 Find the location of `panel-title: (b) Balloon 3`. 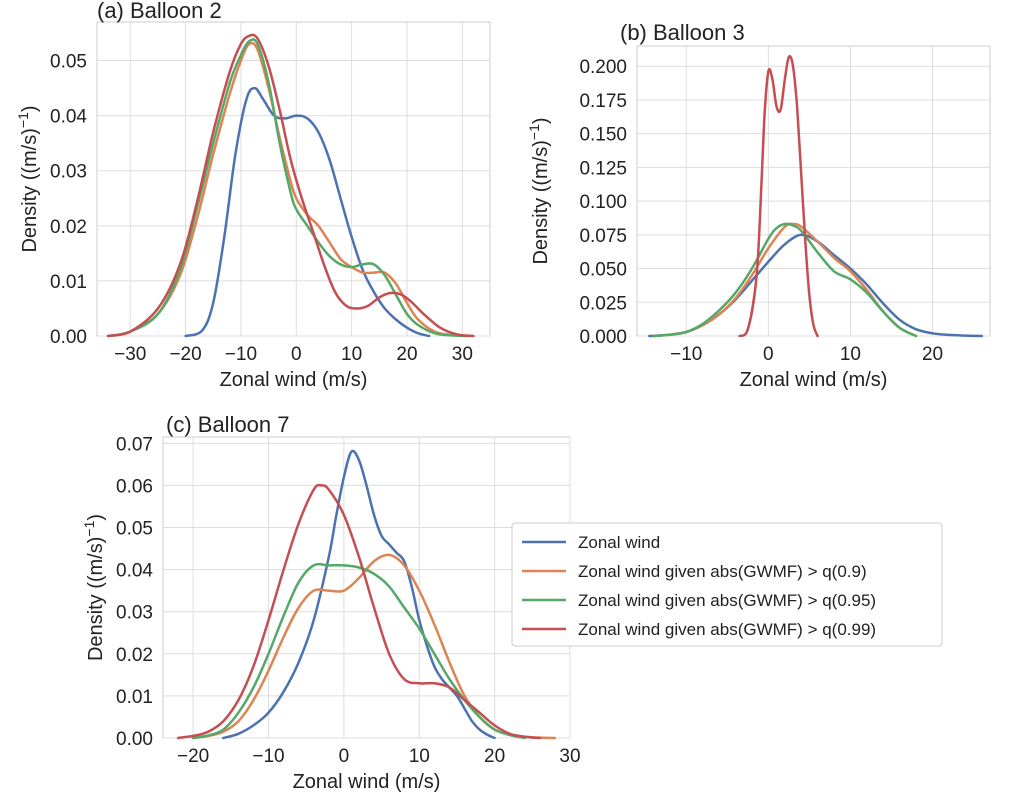

panel-title: (b) Balloon 3 is located at coordinates (682, 32).